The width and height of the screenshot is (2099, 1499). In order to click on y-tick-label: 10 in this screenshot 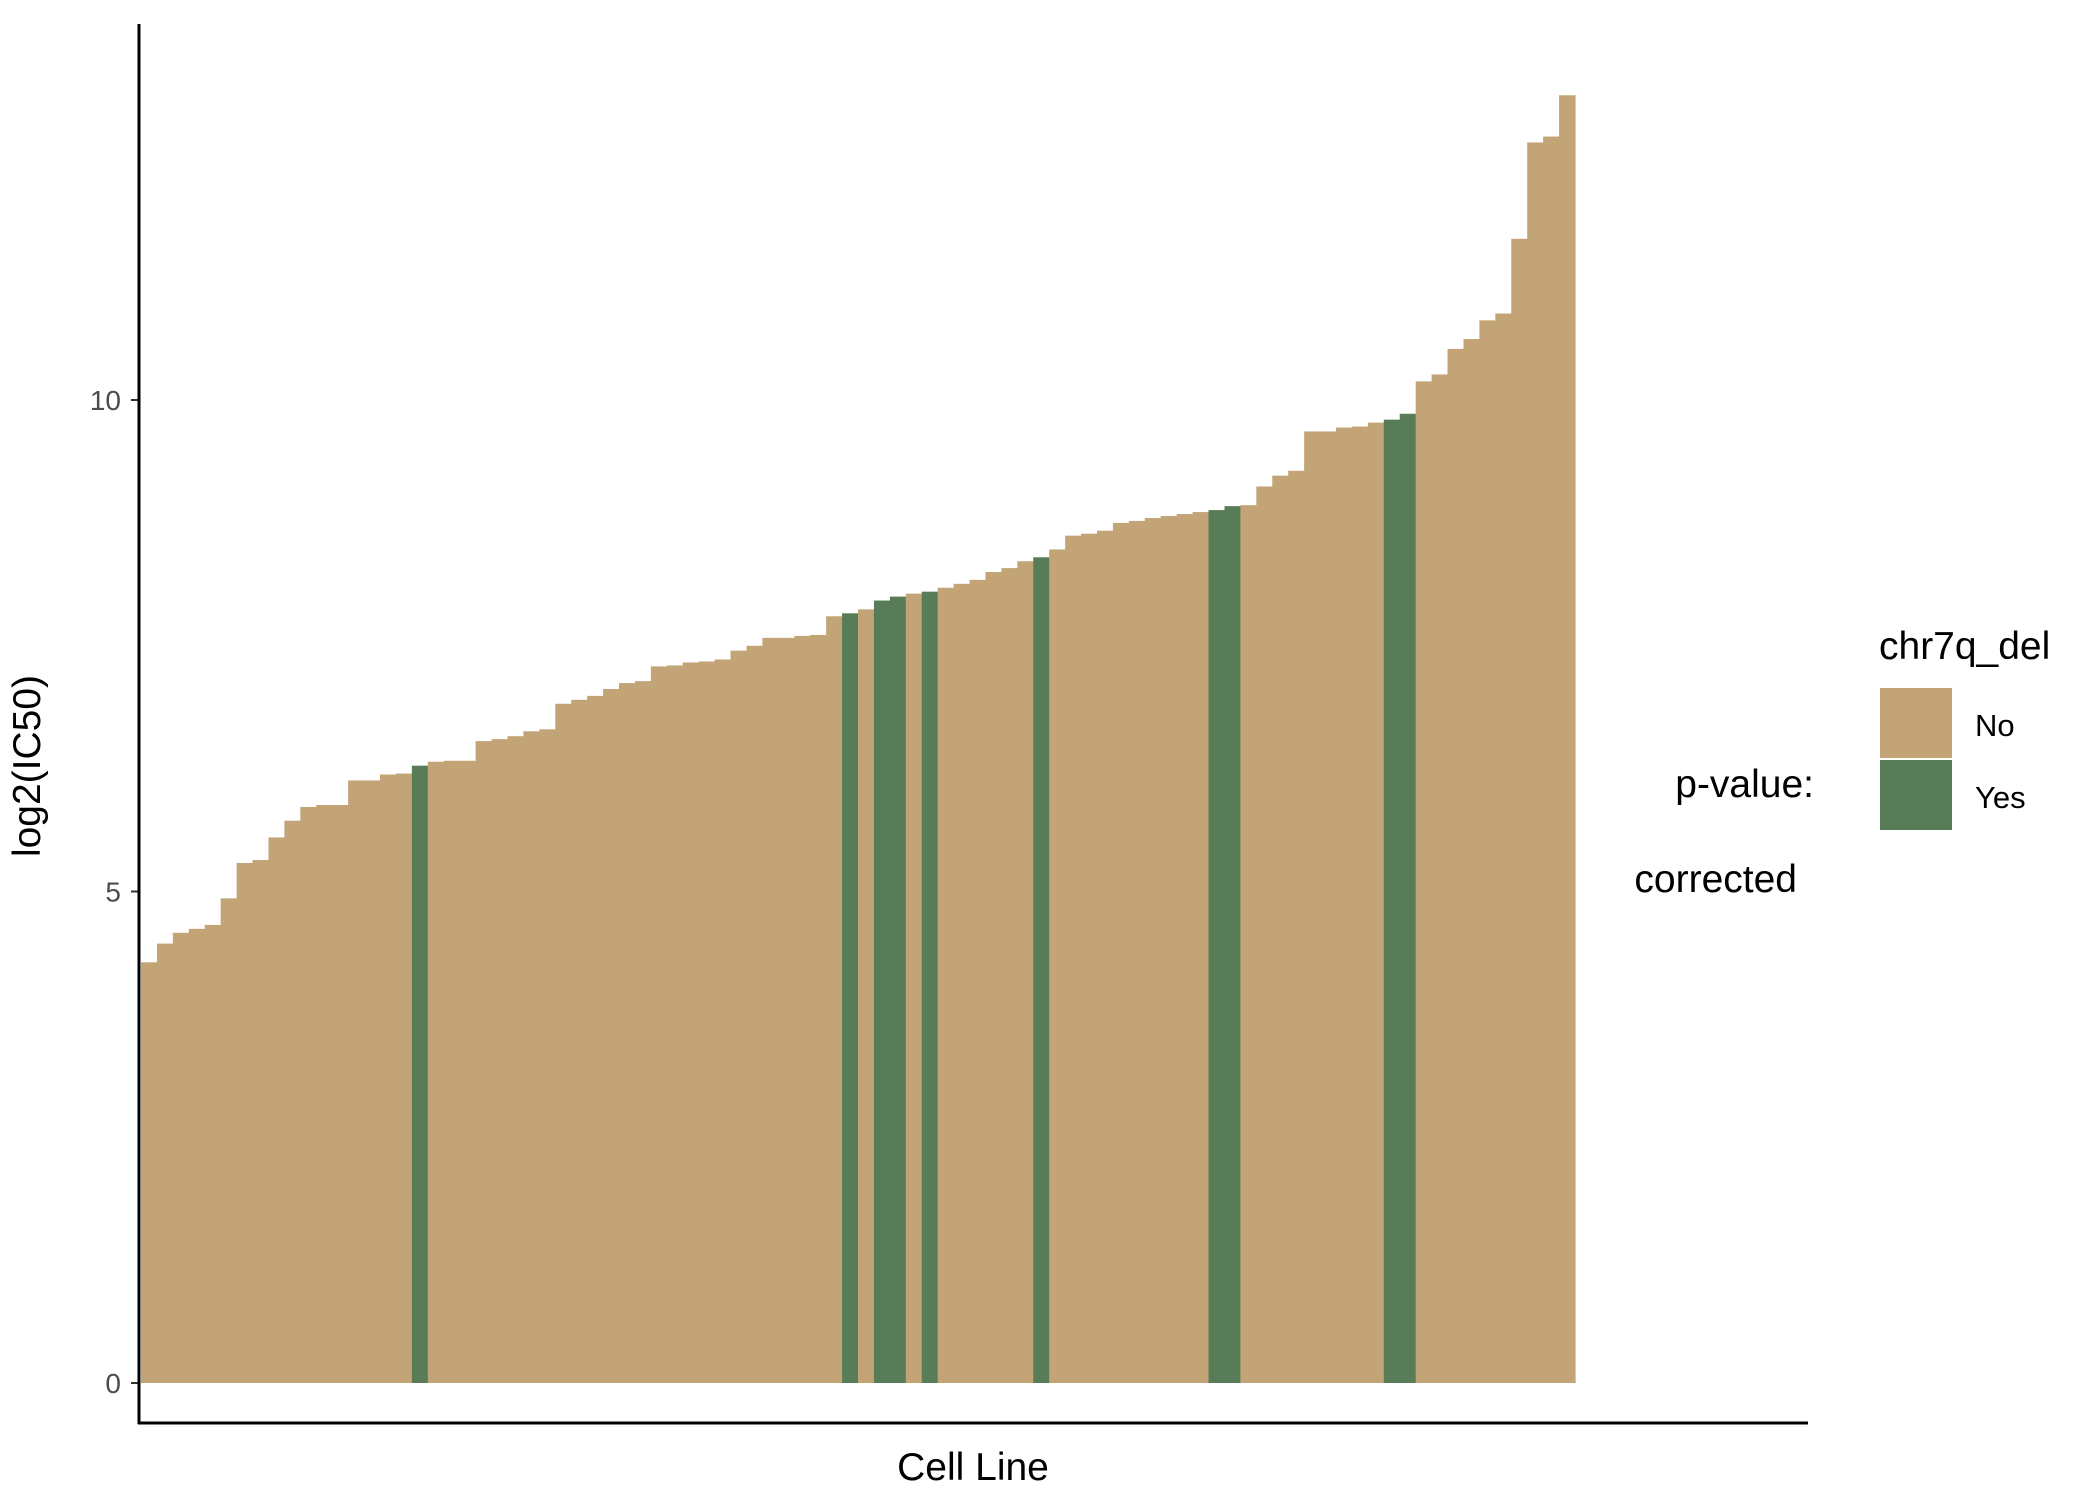, I will do `click(105, 400)`.